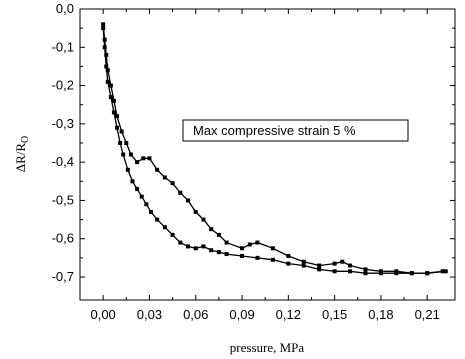 This screenshot has width=465, height=359. I want to click on x-tick-label: 0,09, so click(241, 314).